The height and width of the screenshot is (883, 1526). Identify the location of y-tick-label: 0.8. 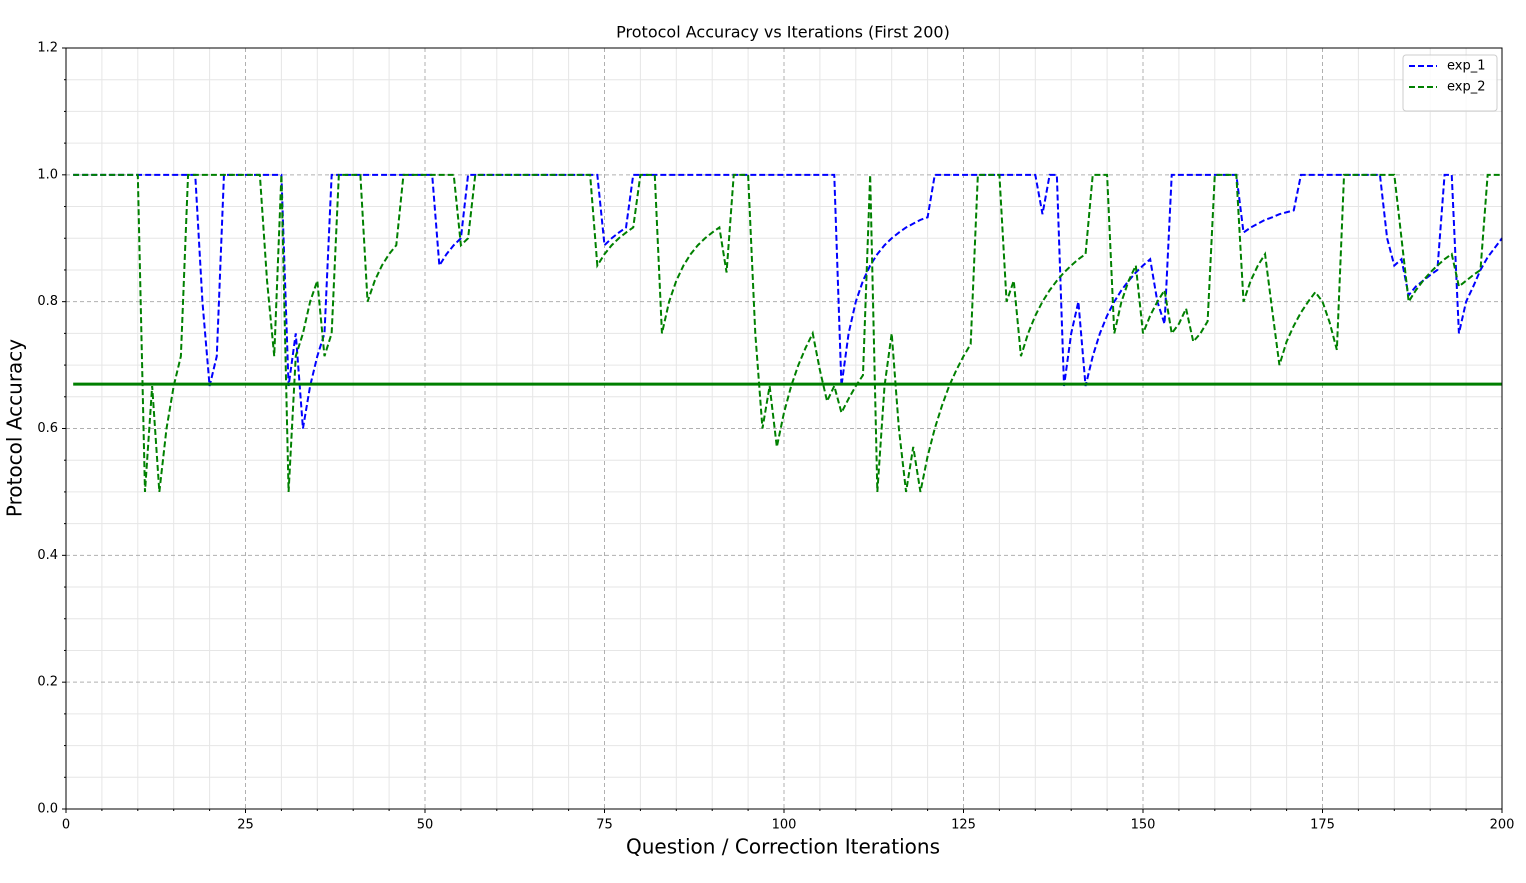
(47, 301).